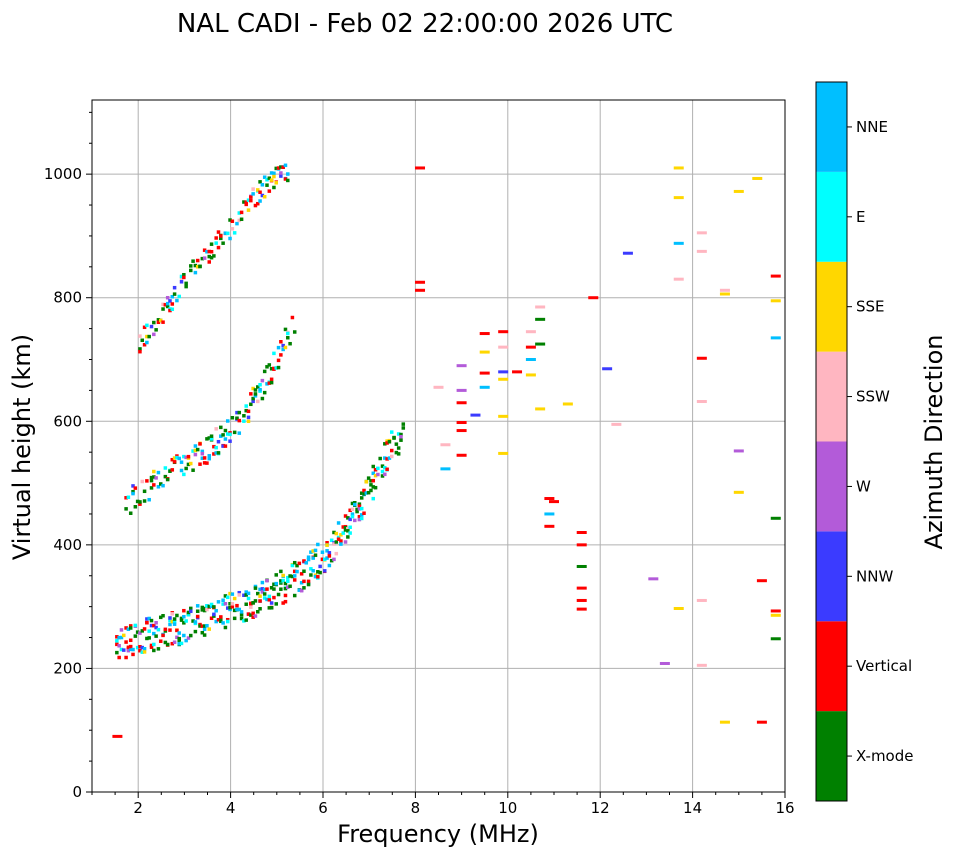  What do you see at coordinates (831, 396) in the screenshot?
I see `colorbar-swatch` at bounding box center [831, 396].